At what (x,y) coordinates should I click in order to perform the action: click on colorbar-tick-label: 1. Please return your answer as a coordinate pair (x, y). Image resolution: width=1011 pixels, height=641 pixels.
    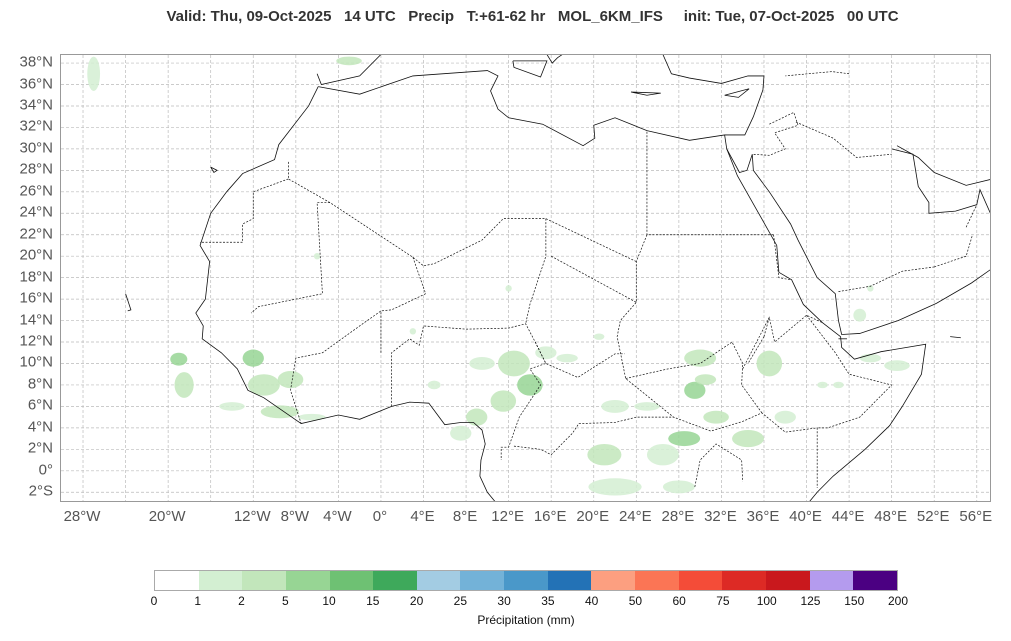
    Looking at the image, I should click on (198, 601).